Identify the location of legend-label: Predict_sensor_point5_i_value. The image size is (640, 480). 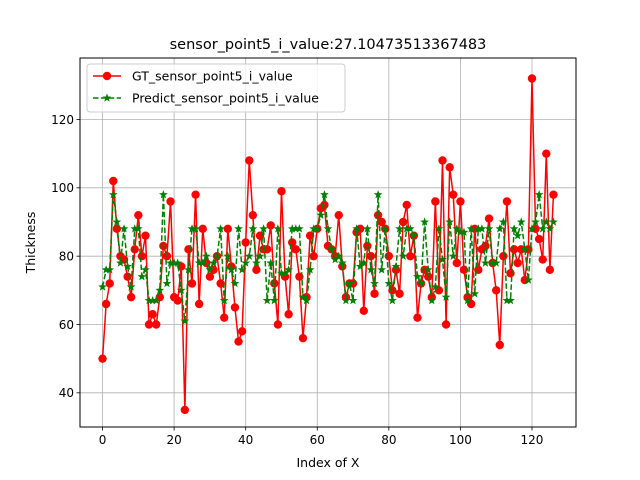
(225, 98).